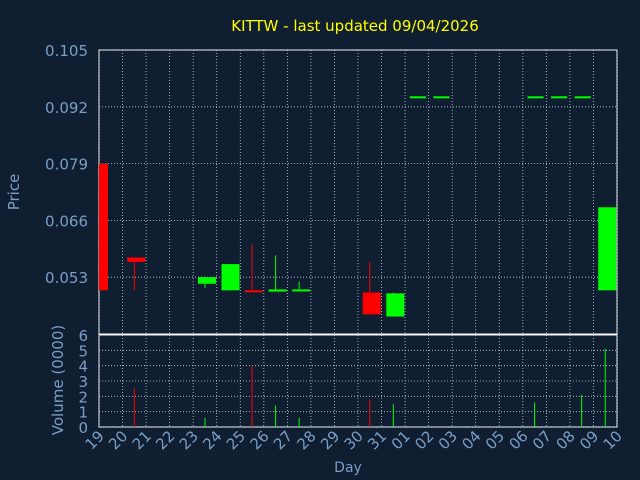 This screenshot has height=480, width=640. What do you see at coordinates (165, 440) in the screenshot?
I see `x-tick-label: 22` at bounding box center [165, 440].